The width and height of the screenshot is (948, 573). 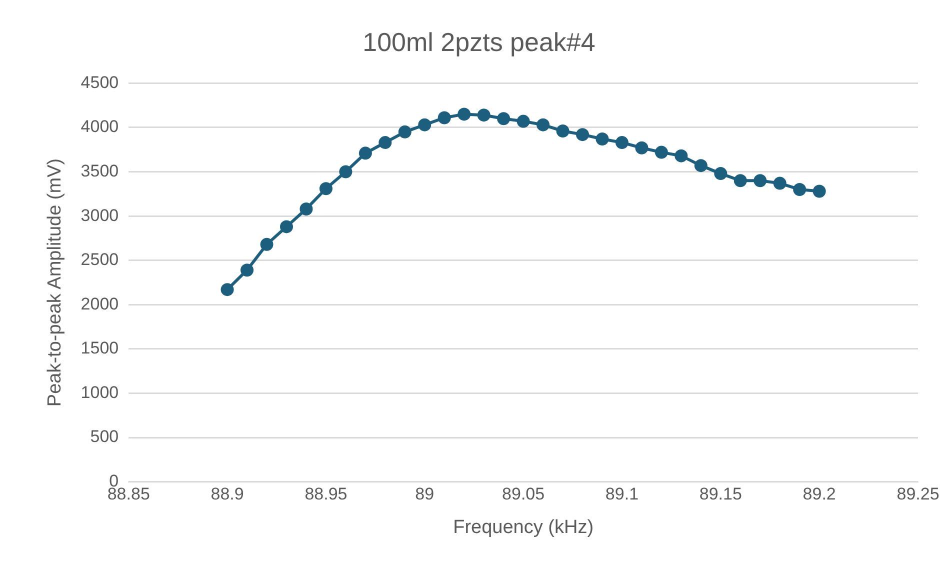 I want to click on x-tick-label: 89.2, so click(x=819, y=494).